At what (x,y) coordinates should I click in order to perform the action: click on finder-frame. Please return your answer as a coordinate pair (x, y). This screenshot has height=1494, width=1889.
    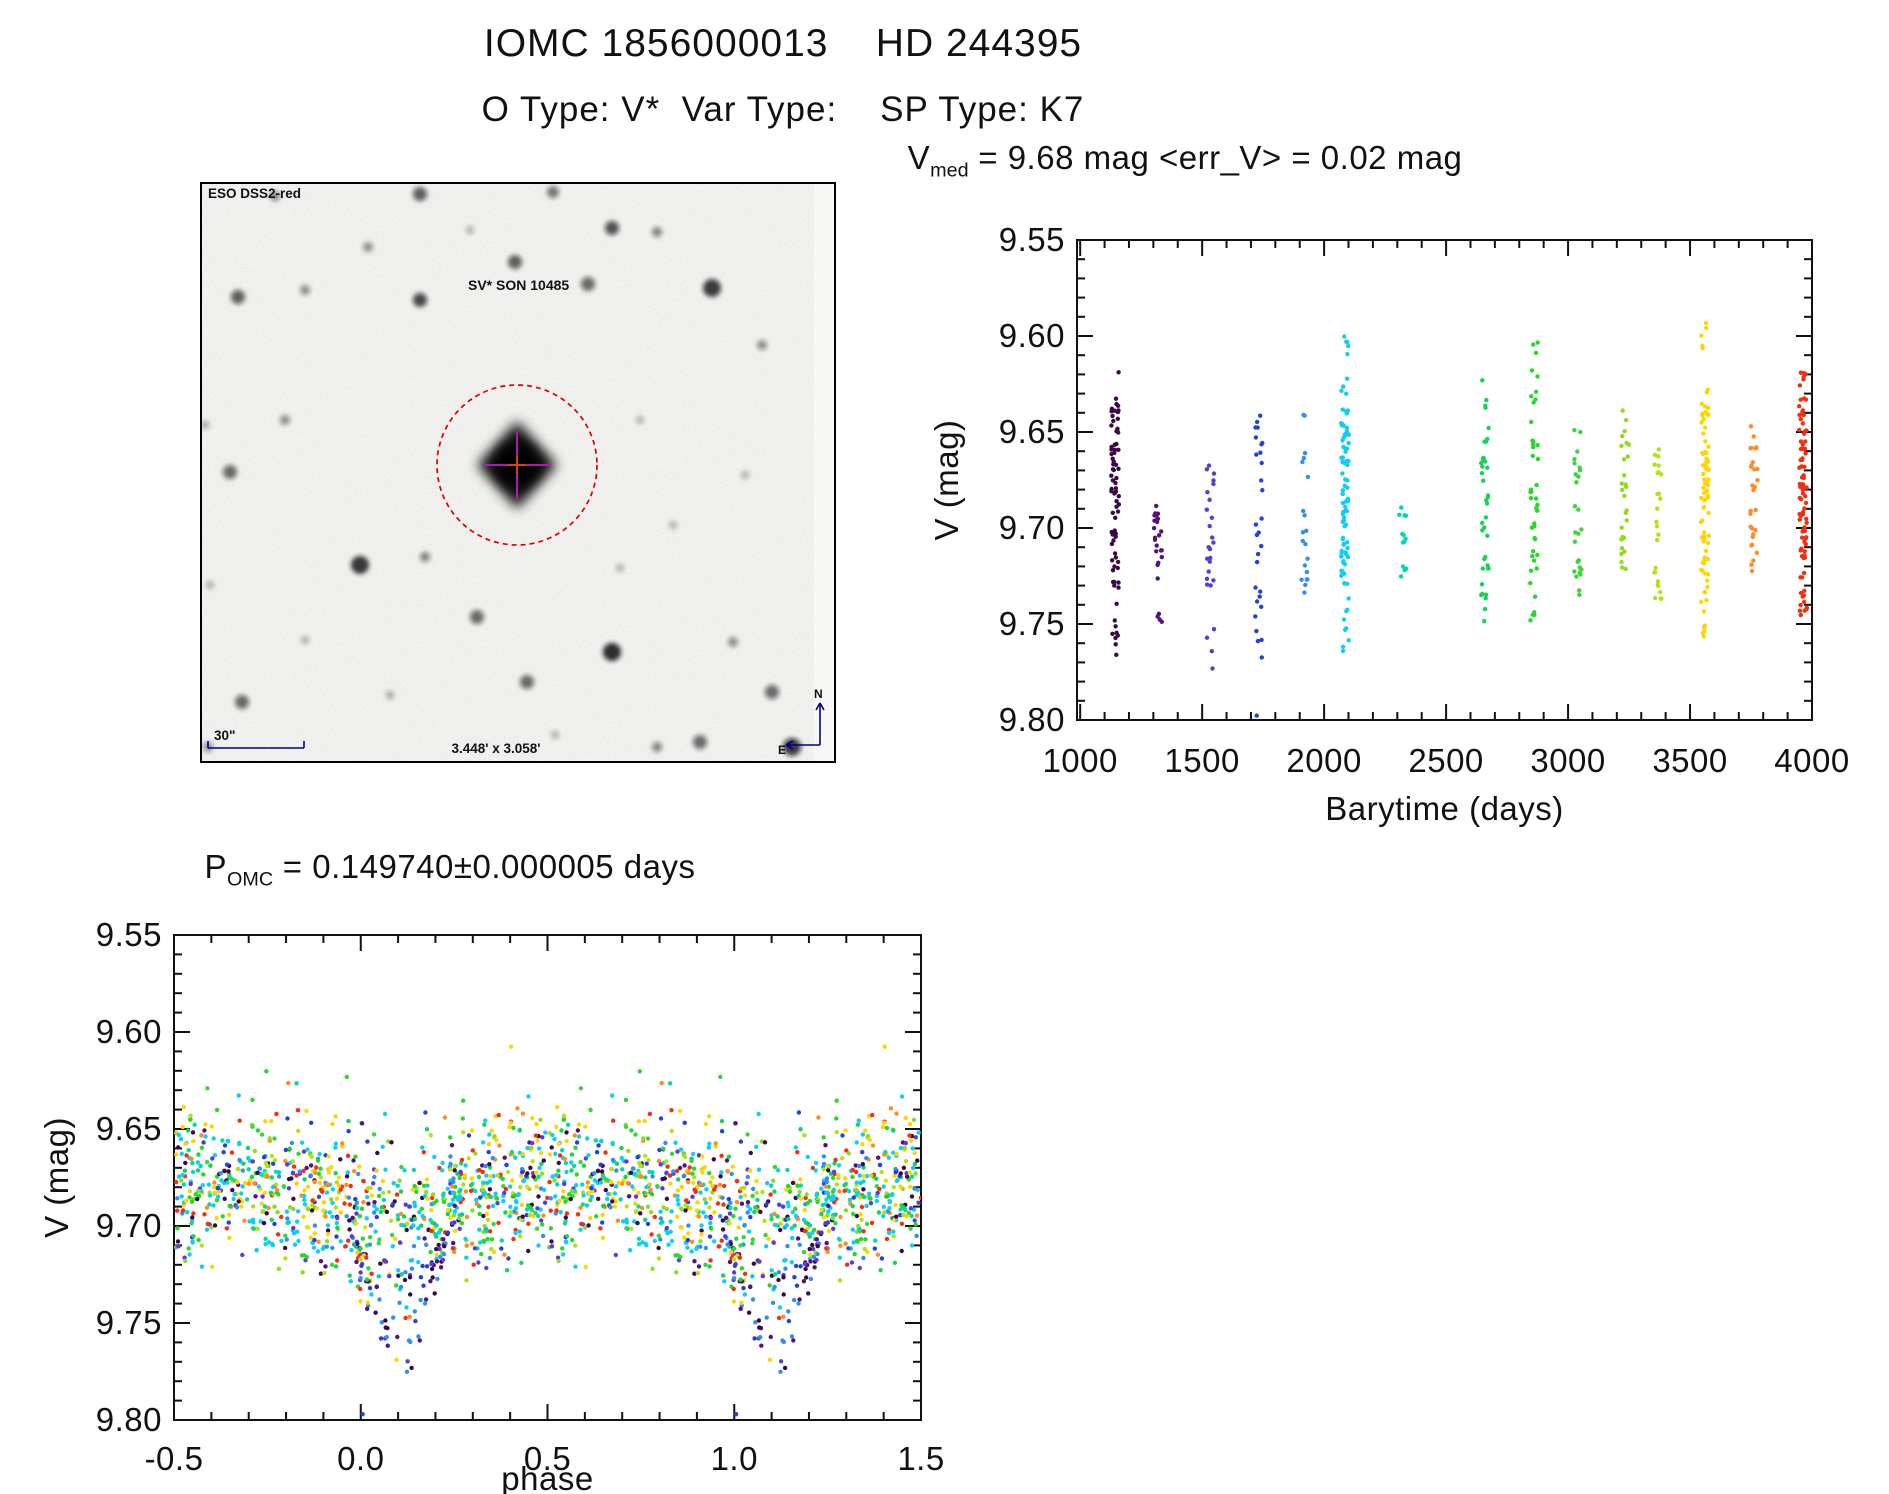
    Looking at the image, I should click on (518, 472).